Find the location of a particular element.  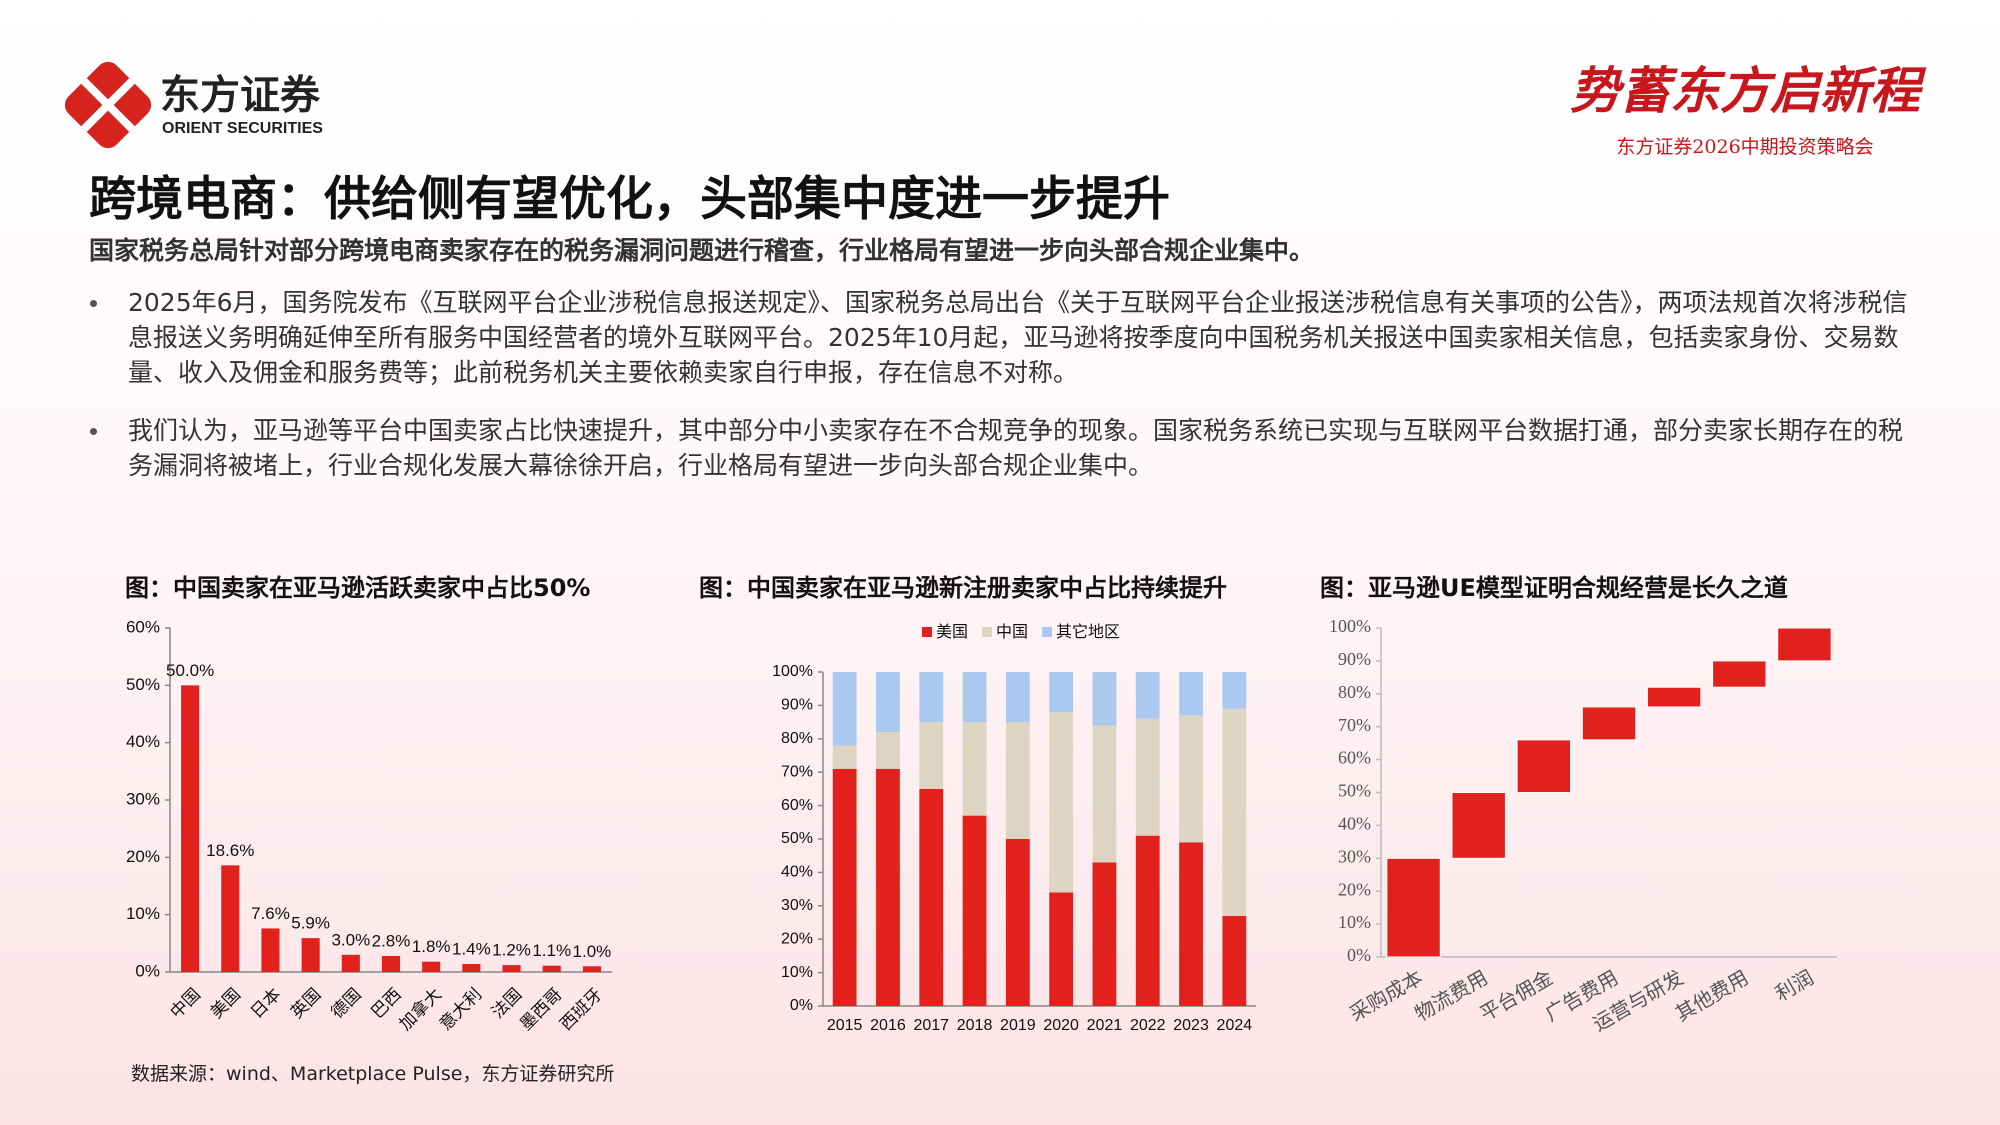

x-tick-label: 2020 is located at coordinates (1061, 1025).